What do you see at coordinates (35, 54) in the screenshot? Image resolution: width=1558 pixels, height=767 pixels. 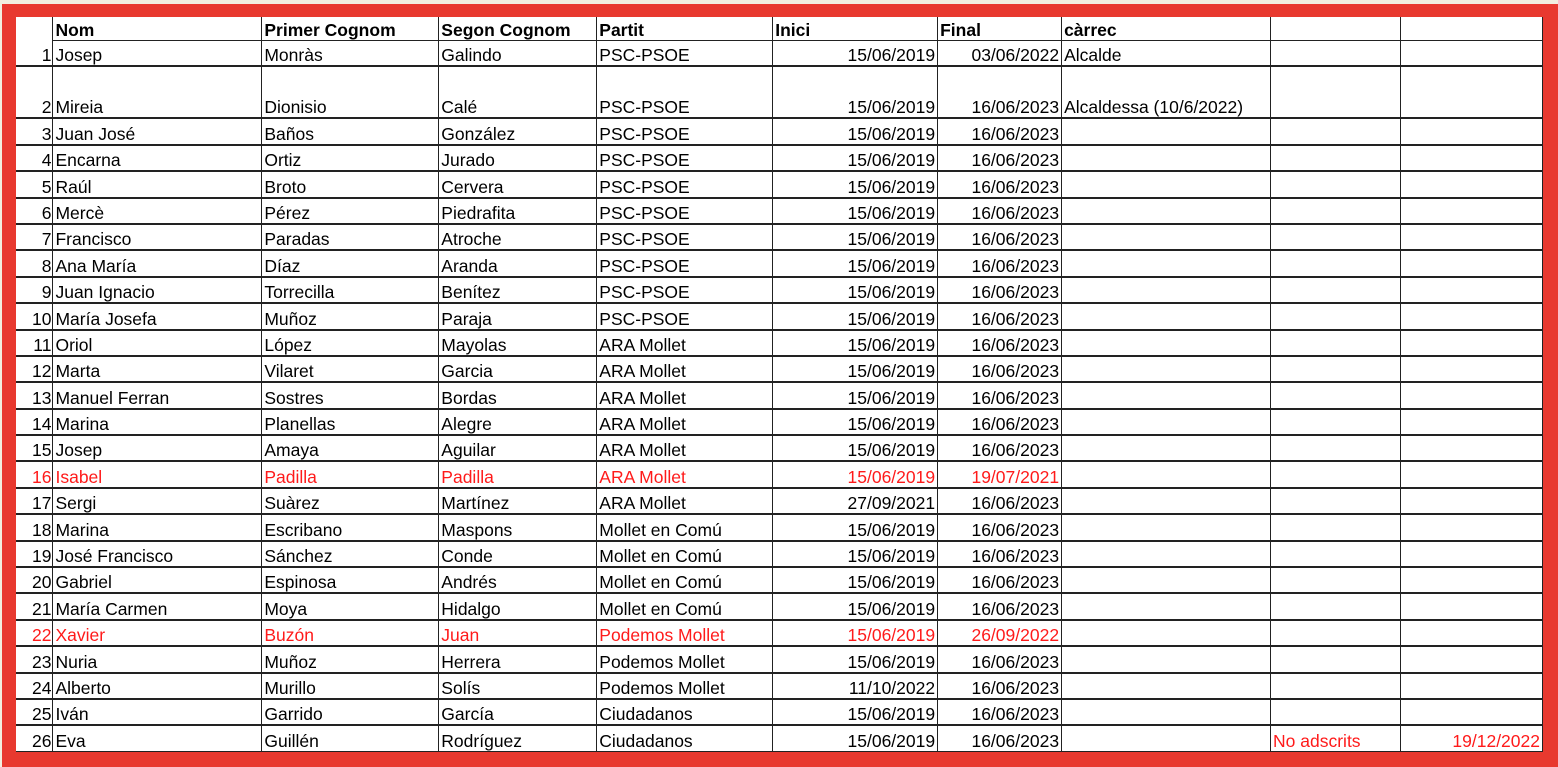 I see `row-number: 1` at bounding box center [35, 54].